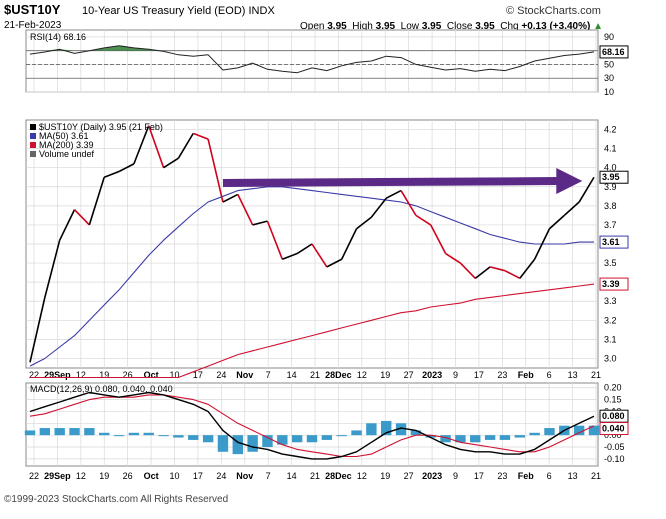  What do you see at coordinates (485, 26) in the screenshot?
I see `close-value: 3.95` at bounding box center [485, 26].